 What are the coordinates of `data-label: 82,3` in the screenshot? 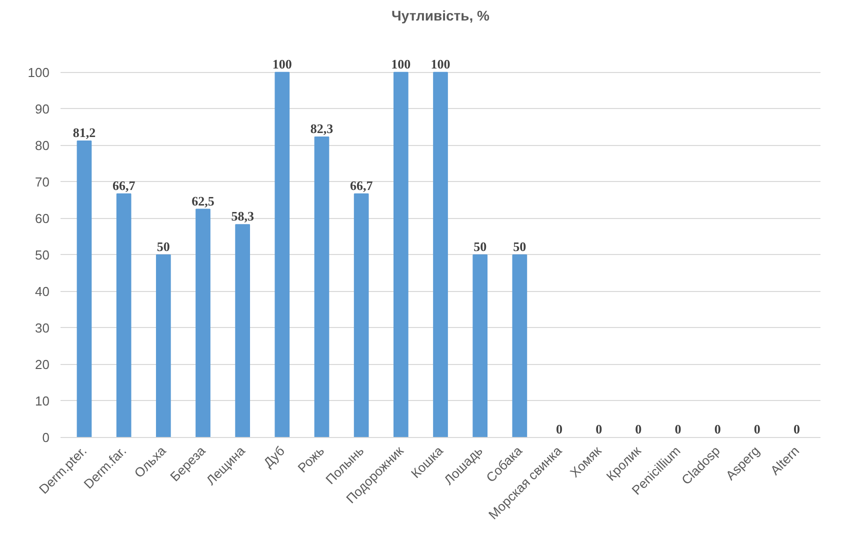 It's located at (322, 128).